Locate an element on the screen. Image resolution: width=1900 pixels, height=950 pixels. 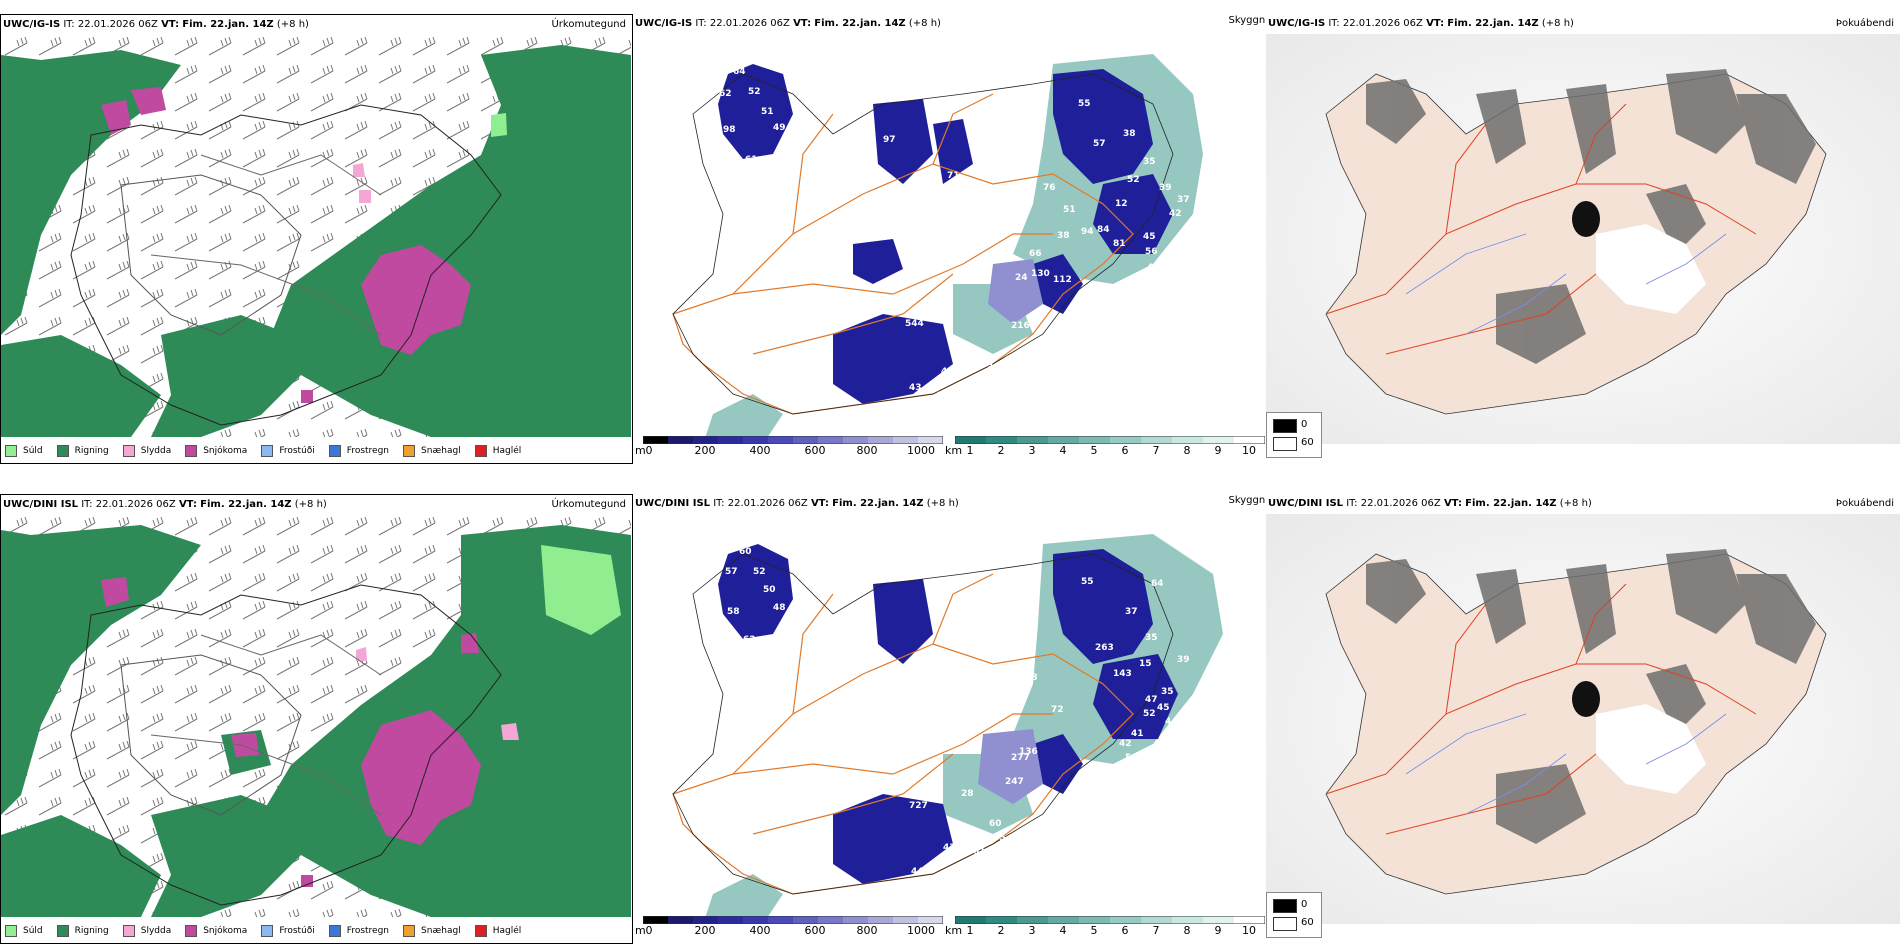
legend-item-sudl: Súld is located at coordinates (24, 451).